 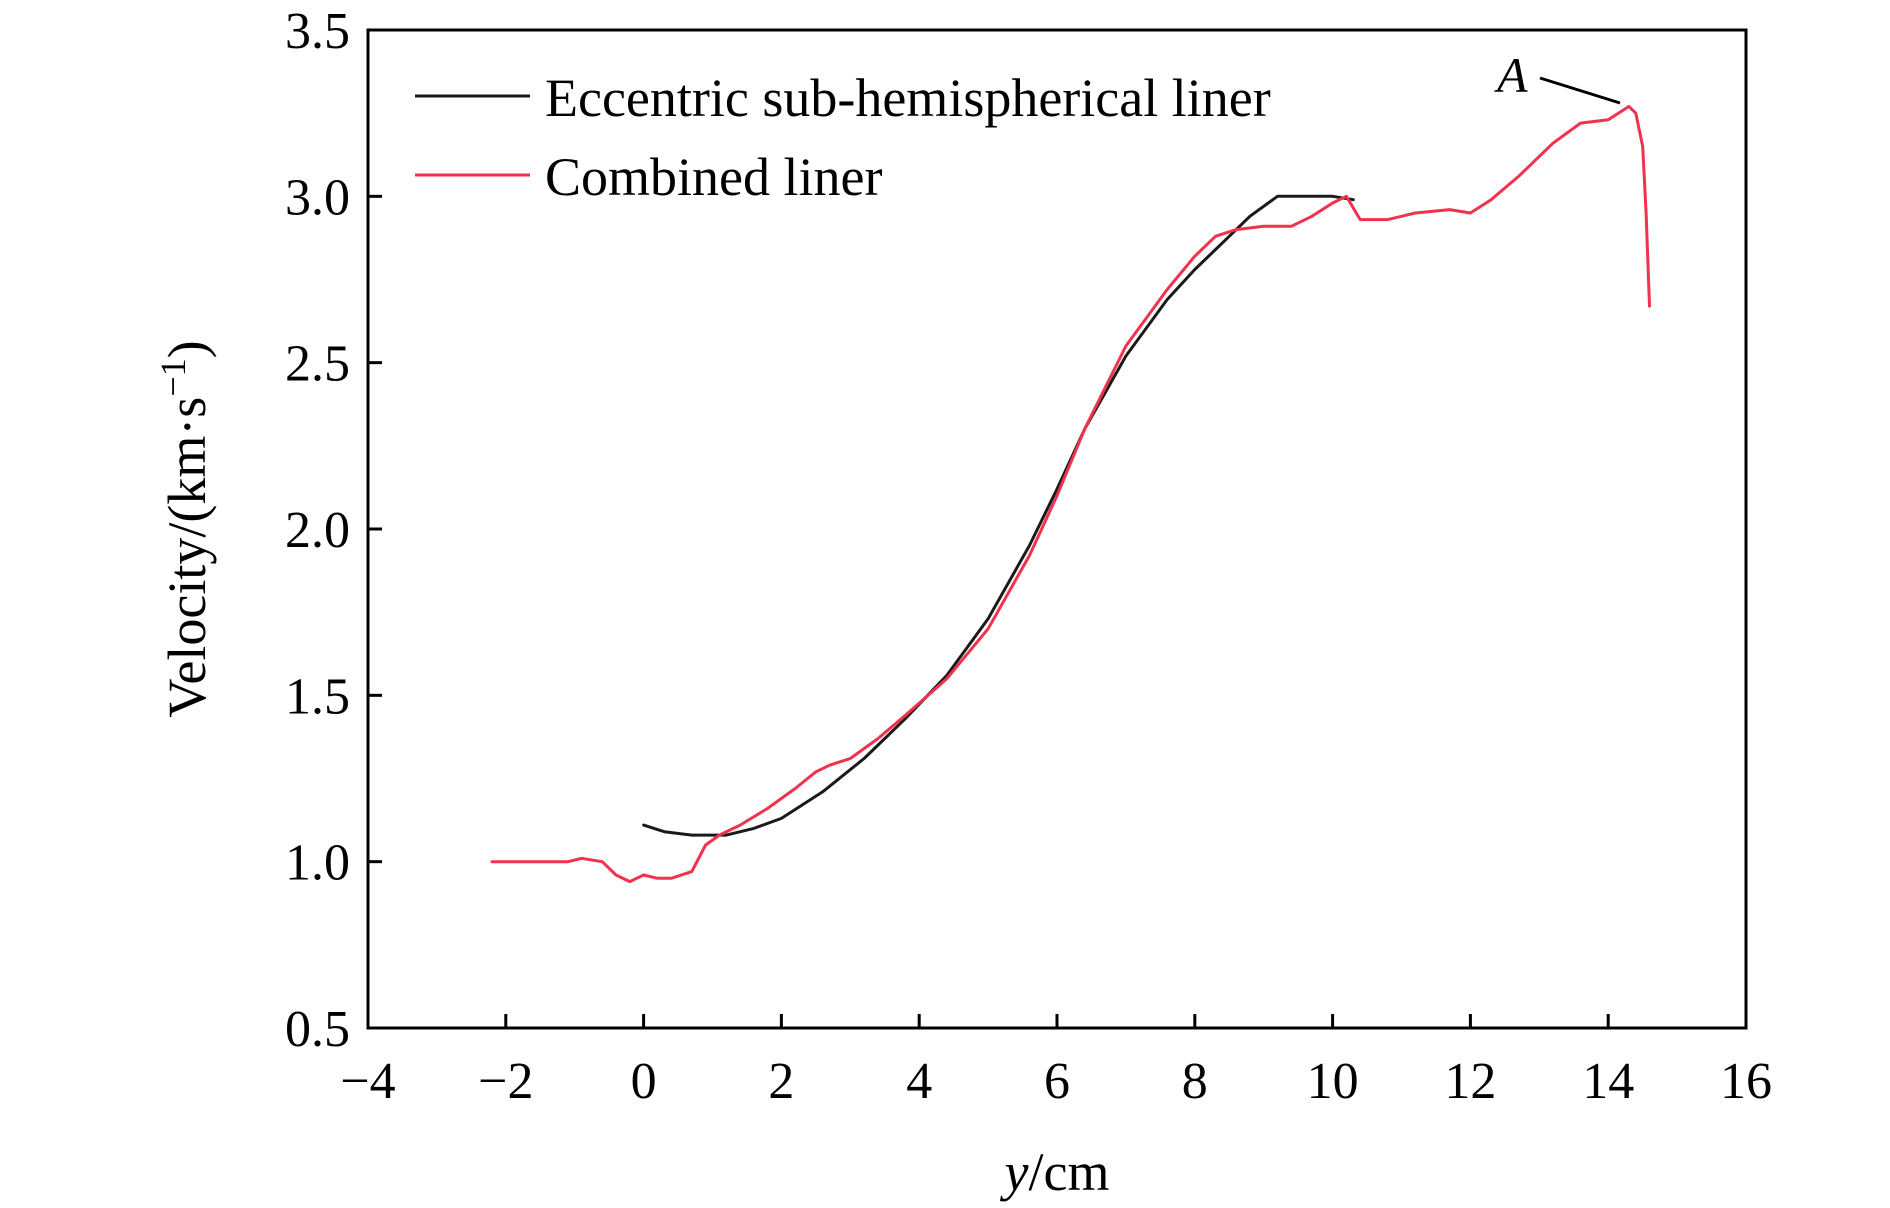 I want to click on x-tick-label: 14, so click(x=1608, y=1081).